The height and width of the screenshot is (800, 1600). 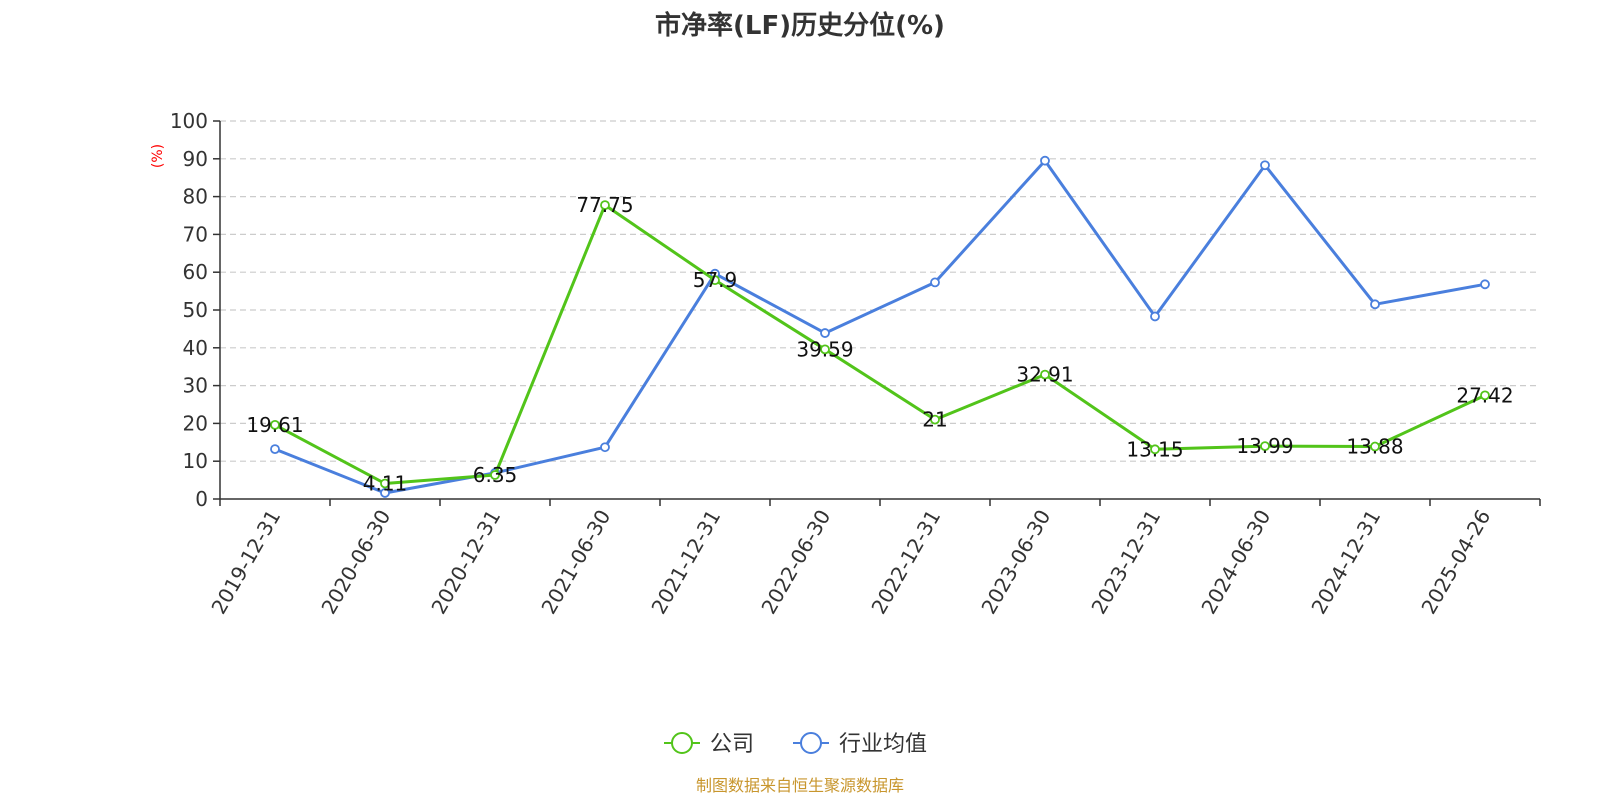 I want to click on data-label: 21, so click(x=934, y=420).